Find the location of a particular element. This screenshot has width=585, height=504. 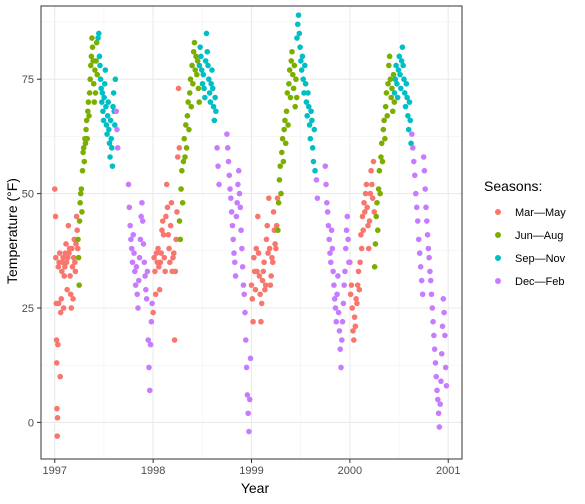

x-axis-title: Year is located at coordinates (255, 488).